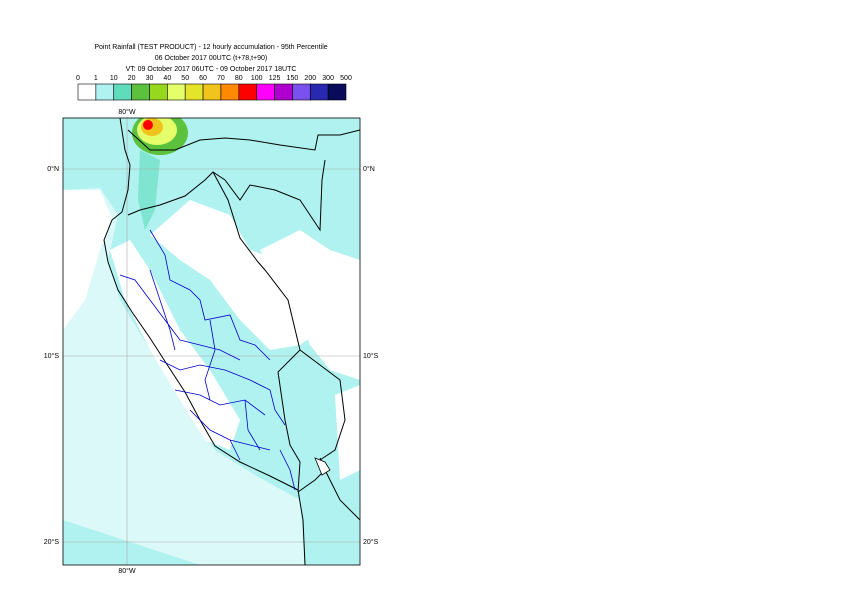  I want to click on colorbar-label: 150, so click(293, 78).